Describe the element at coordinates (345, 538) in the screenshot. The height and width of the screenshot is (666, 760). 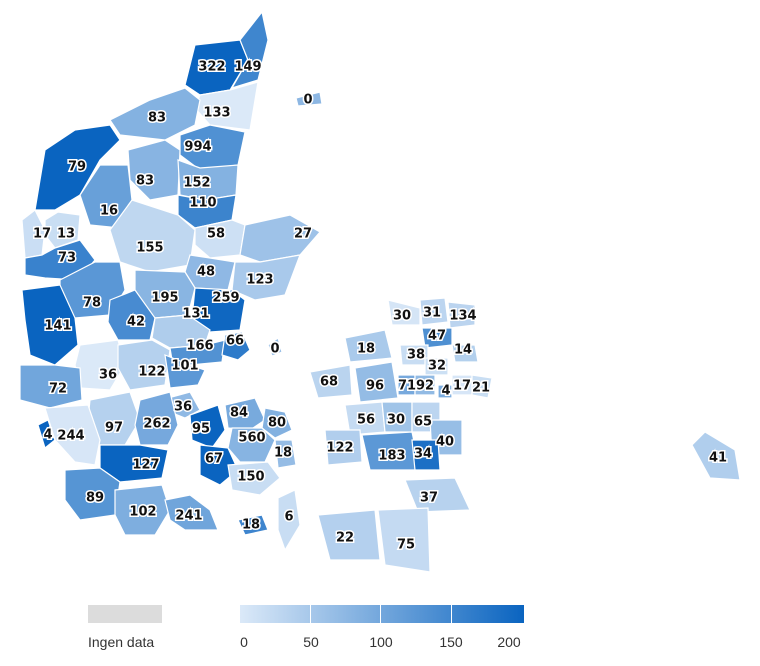
I see `region-value-label: 22` at that location.